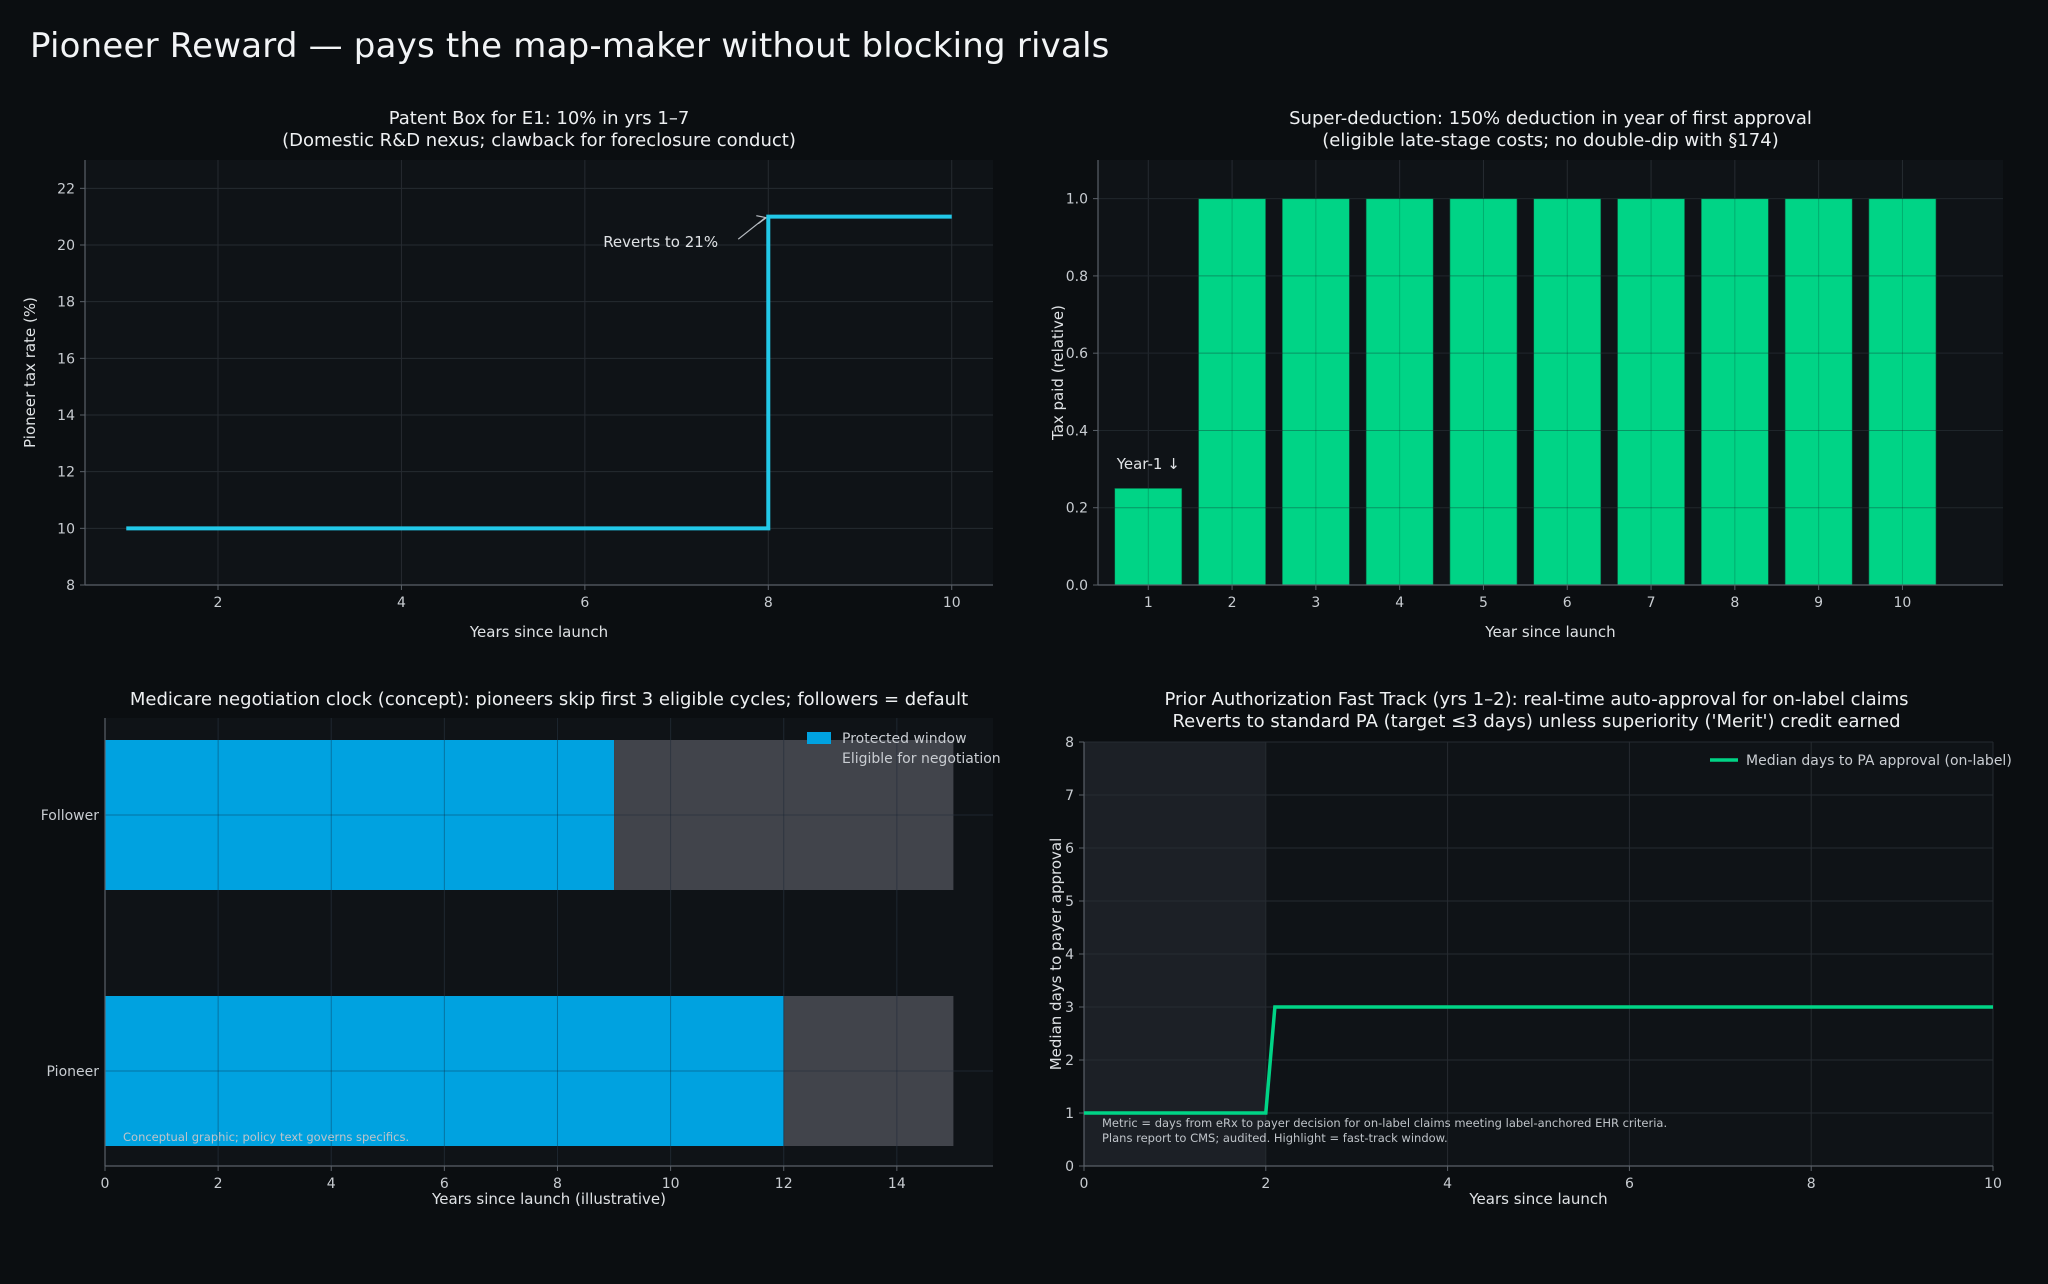 The height and width of the screenshot is (1284, 2048). Describe the element at coordinates (1069, 1008) in the screenshot. I see `y-tick-label: 3` at that location.